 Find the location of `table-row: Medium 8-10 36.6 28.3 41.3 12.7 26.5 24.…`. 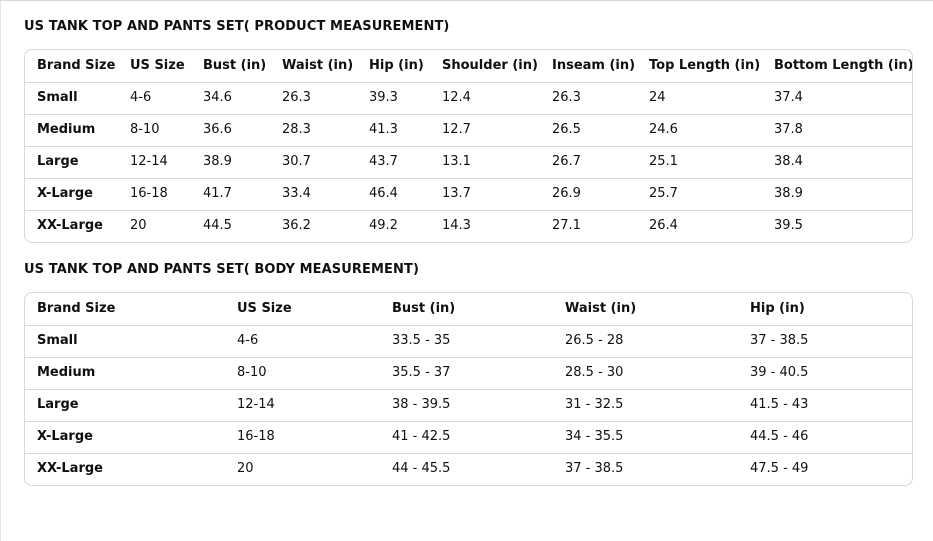

table-row: Medium 8-10 36.6 28.3 41.3 12.7 26.5 24.… is located at coordinates (468, 129).